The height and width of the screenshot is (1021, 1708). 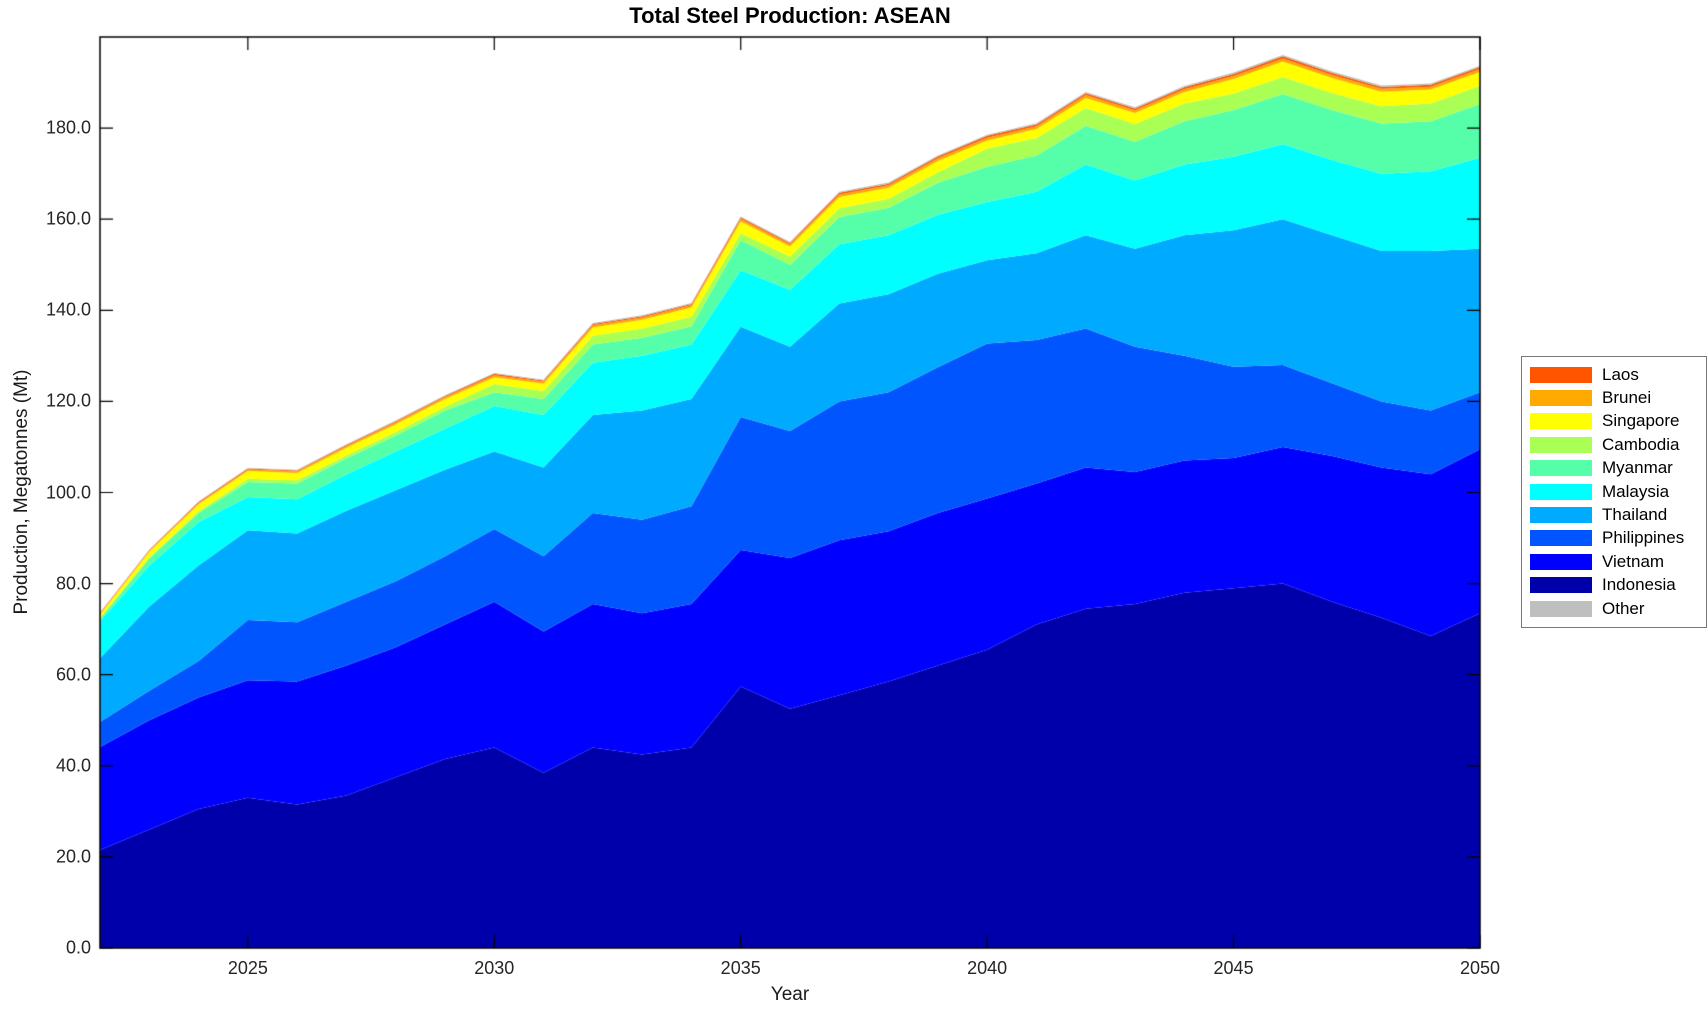 I want to click on legend-item-singapore: Singapore, so click(x=1614, y=421).